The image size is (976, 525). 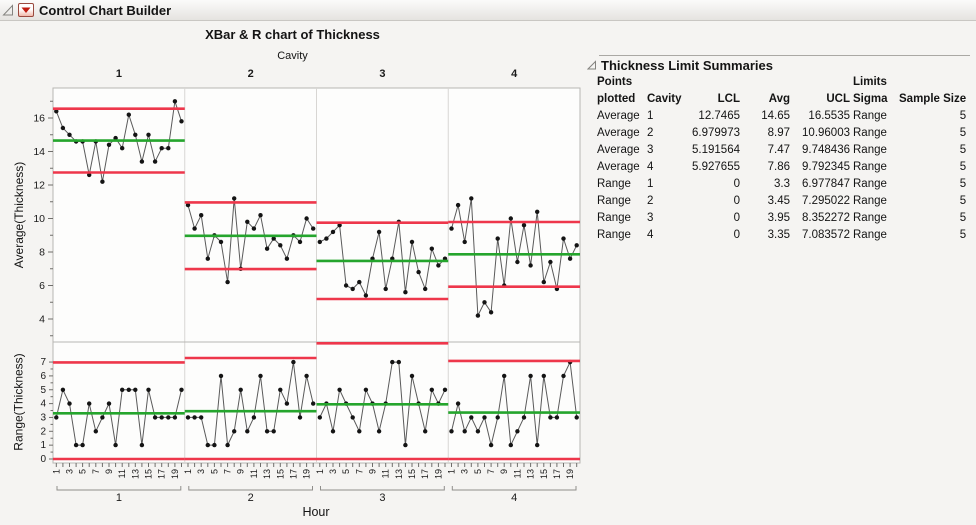 What do you see at coordinates (149, 474) in the screenshot?
I see `hour-tick-label: 15` at bounding box center [149, 474].